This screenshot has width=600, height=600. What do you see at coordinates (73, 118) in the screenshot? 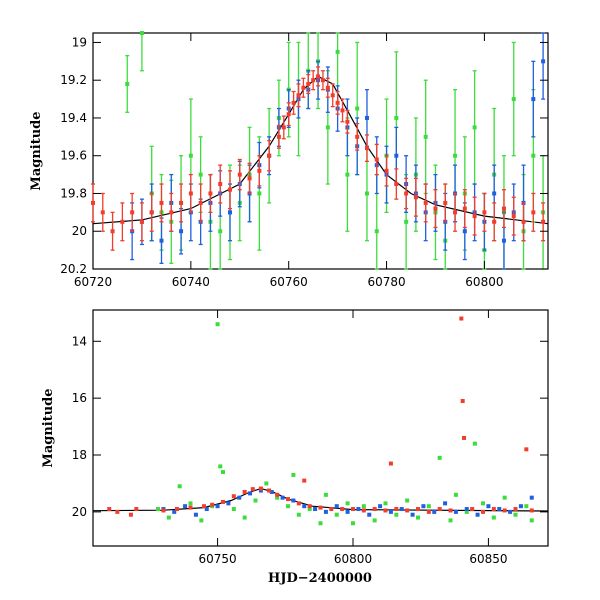
I see `y-tick-label: 19.4` at bounding box center [73, 118].